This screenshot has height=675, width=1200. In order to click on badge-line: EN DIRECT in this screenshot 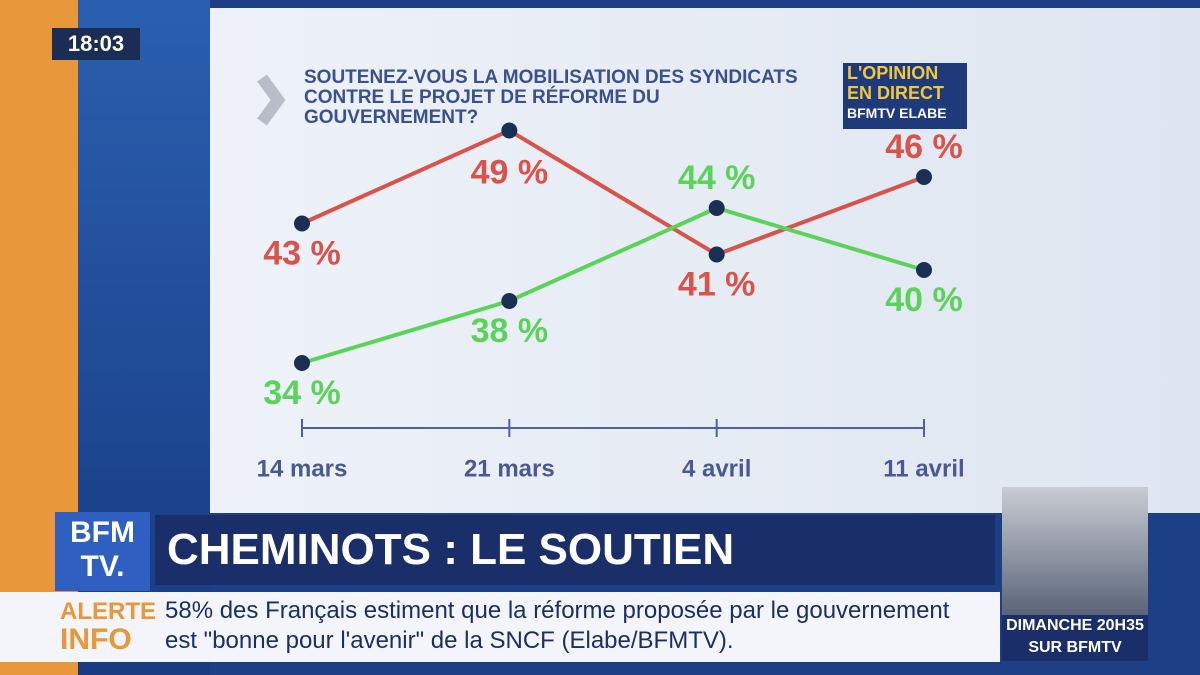, I will do `click(896, 93)`.